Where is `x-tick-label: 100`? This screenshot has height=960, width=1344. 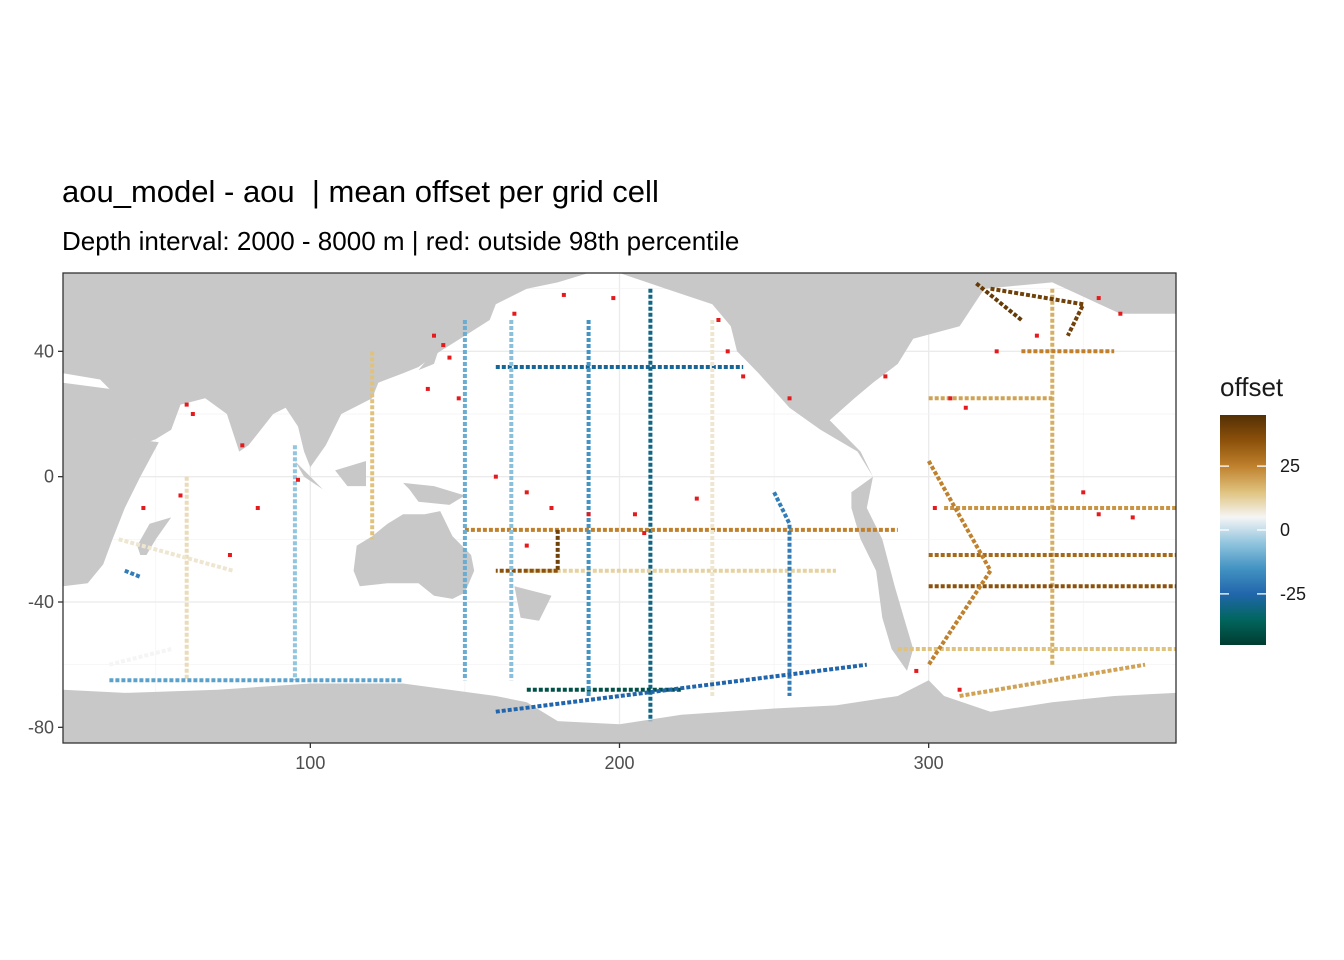 x-tick-label: 100 is located at coordinates (310, 763).